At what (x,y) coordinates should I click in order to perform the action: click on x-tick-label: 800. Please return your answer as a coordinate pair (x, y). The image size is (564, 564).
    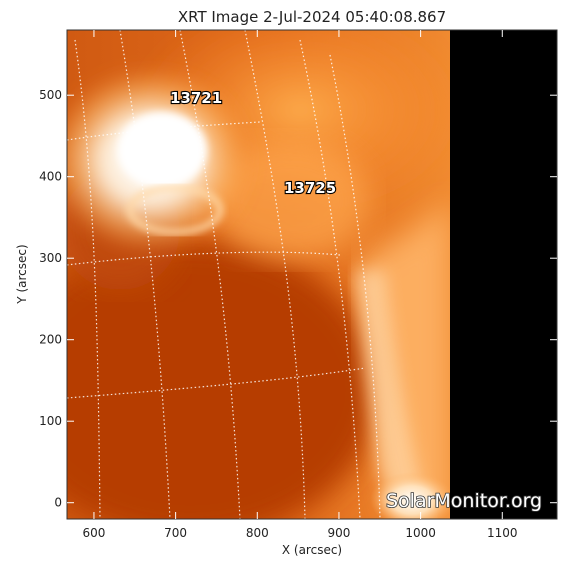
    Looking at the image, I should click on (257, 533).